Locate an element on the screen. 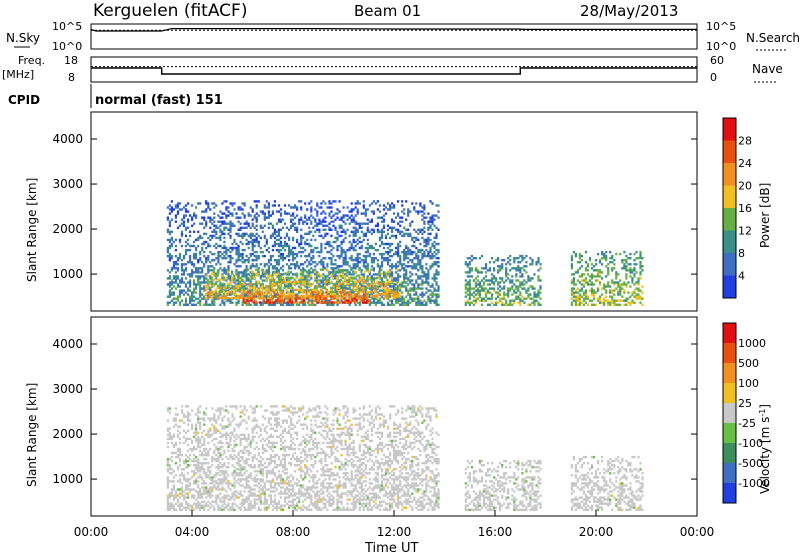 This screenshot has width=800, height=554. freq-tick-top: 18 is located at coordinates (71, 60).